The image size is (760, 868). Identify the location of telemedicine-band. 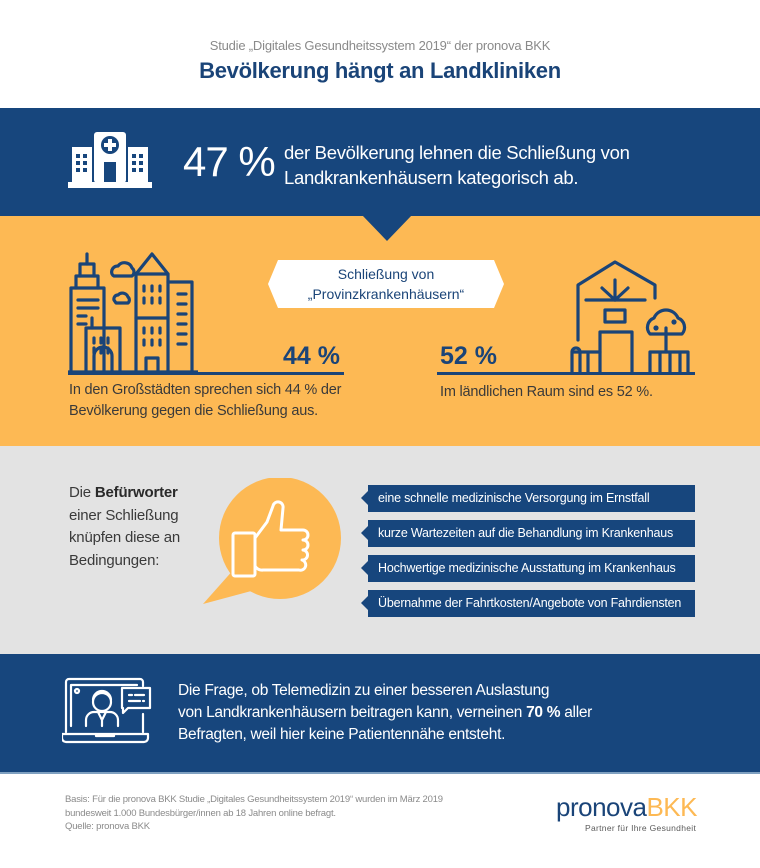
(380, 714).